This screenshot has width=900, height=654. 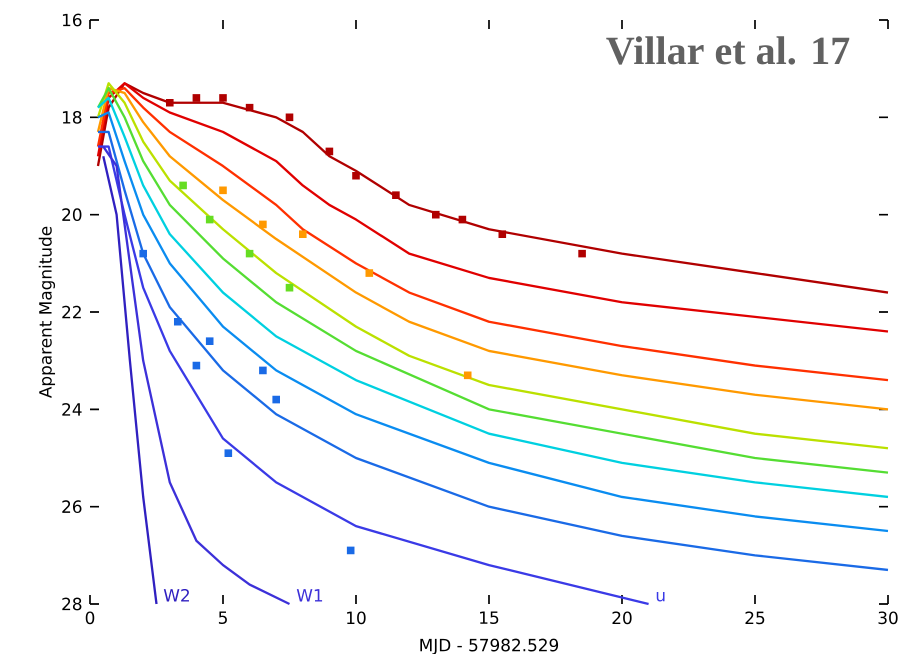 What do you see at coordinates (888, 617) in the screenshot?
I see `x-tick-label: 30` at bounding box center [888, 617].